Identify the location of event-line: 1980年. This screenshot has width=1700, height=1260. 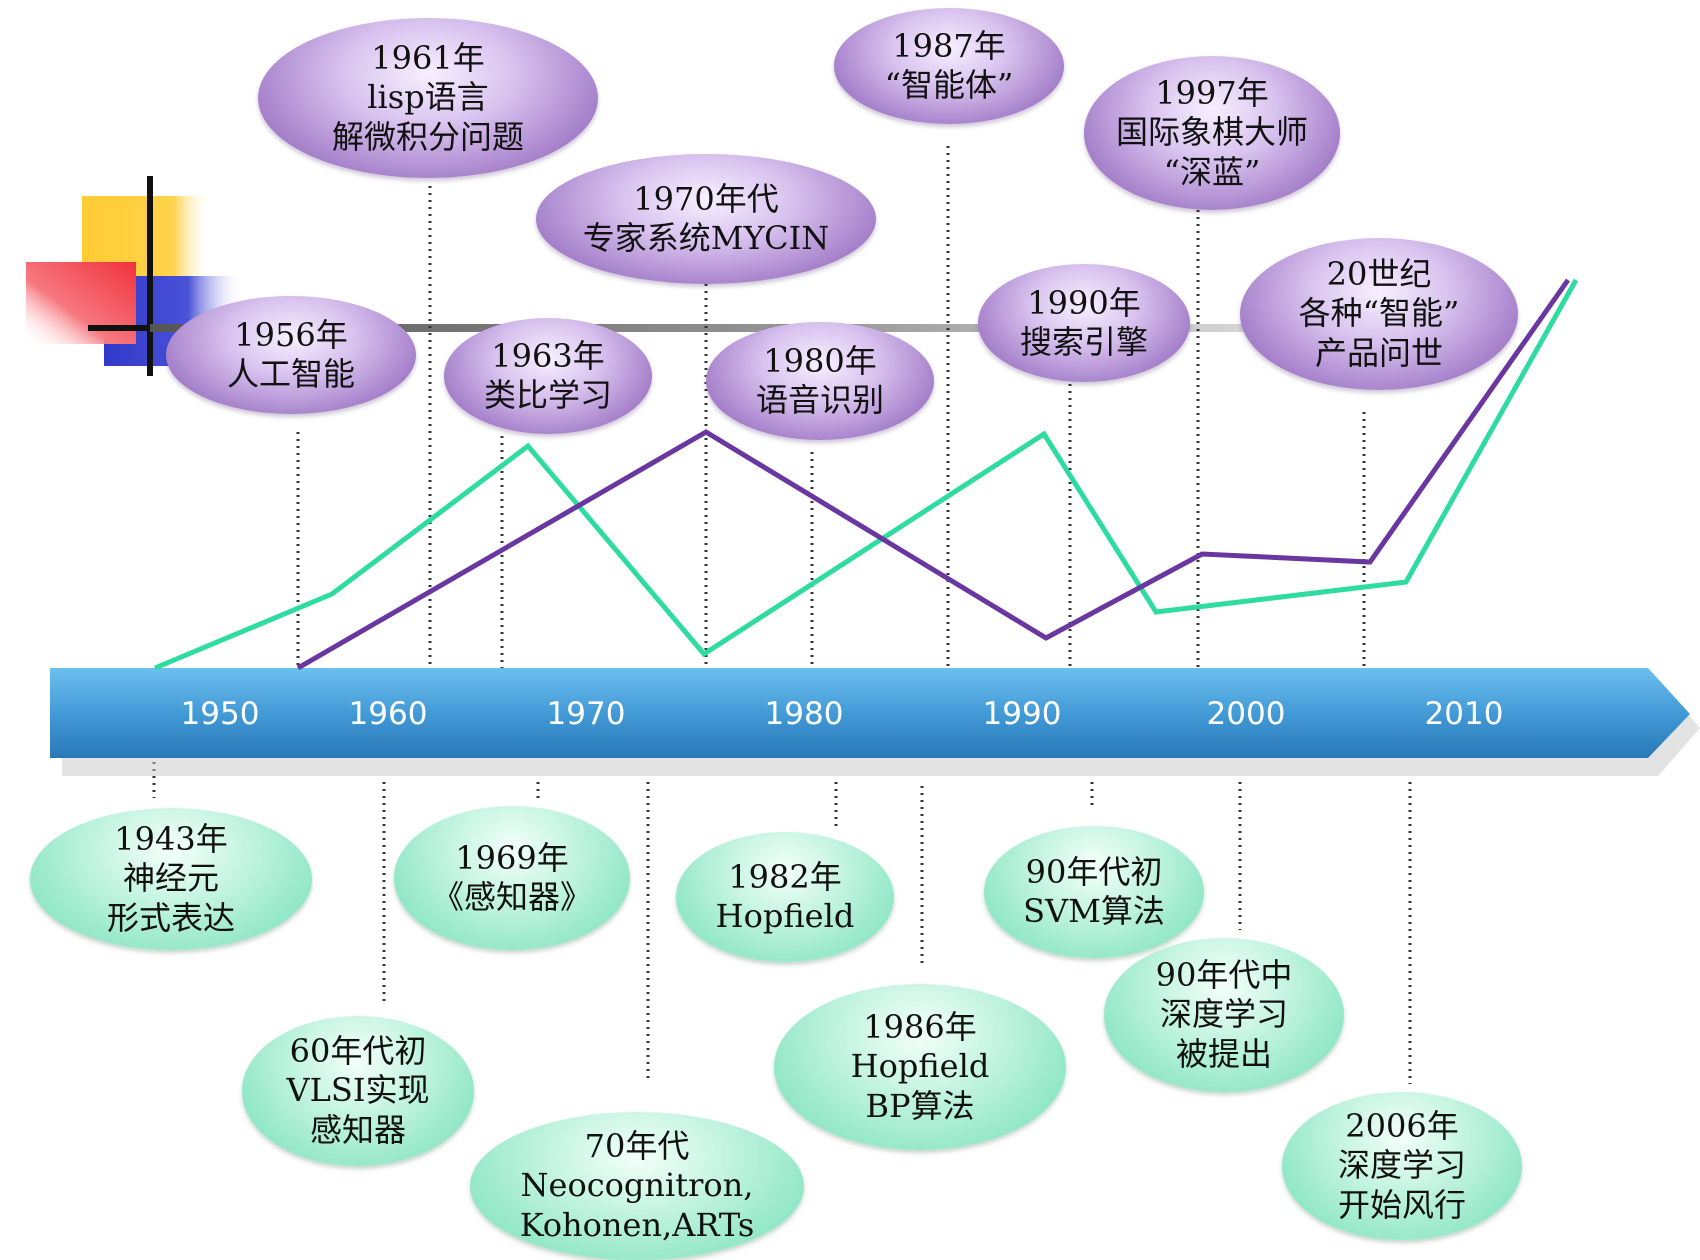
(820, 360).